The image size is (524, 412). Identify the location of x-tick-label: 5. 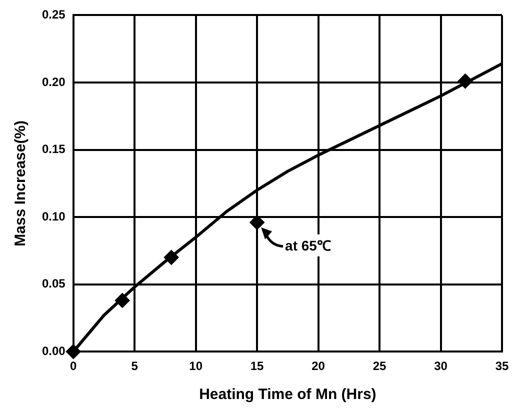
(134, 366).